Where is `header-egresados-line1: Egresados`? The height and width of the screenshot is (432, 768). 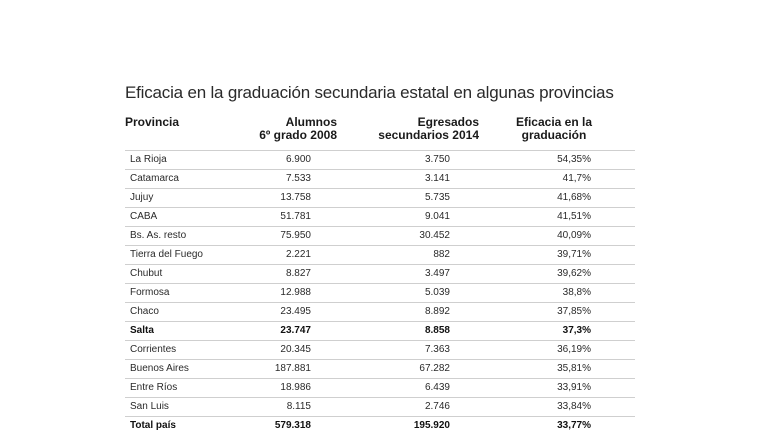 header-egresados-line1: Egresados is located at coordinates (448, 122).